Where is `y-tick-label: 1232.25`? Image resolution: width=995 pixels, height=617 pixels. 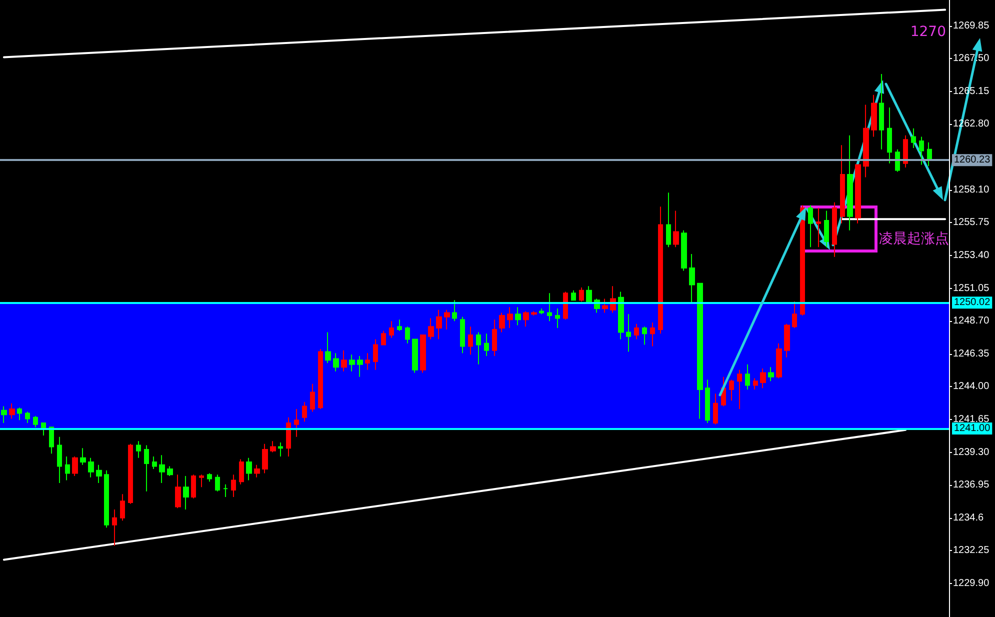
y-tick-label: 1232.25 is located at coordinates (971, 550).